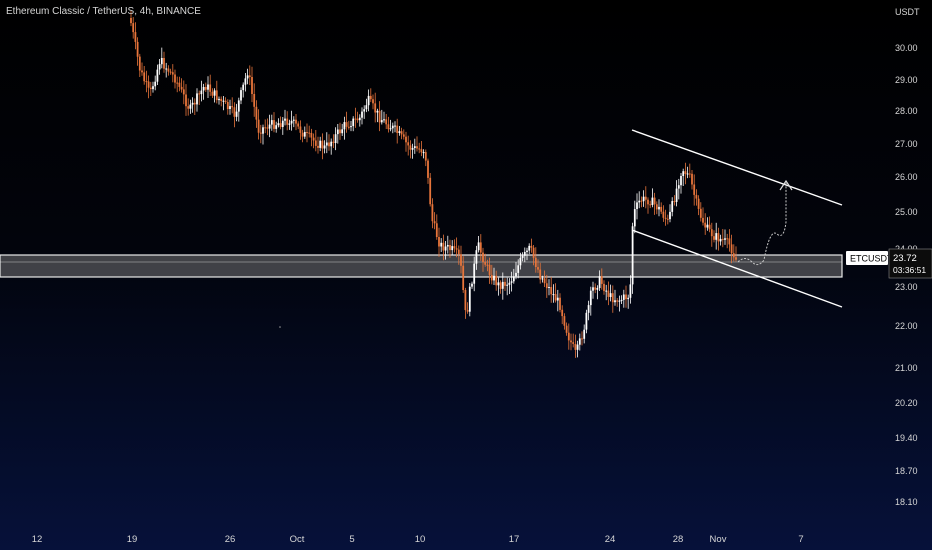 This screenshot has height=550, width=932. I want to click on price-badge: ETCUSDT 23.72 03:36:51, so click(889, 263).